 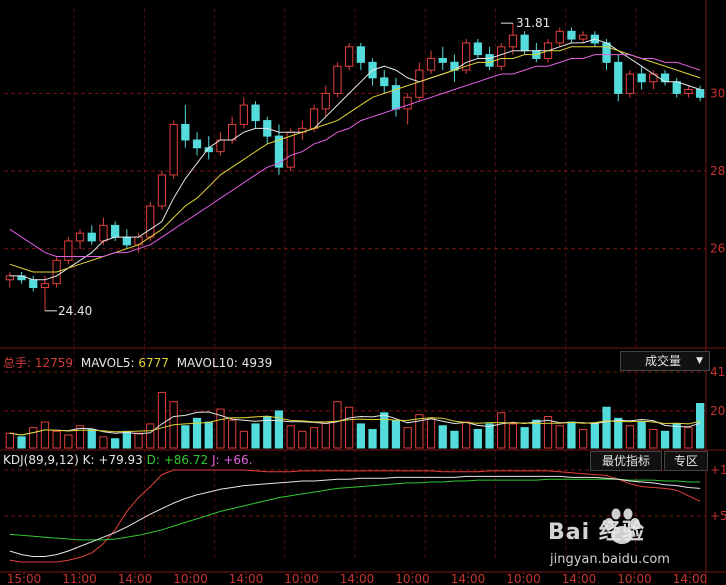 What do you see at coordinates (153, 363) in the screenshot?
I see `mavol5-value: 6777` at bounding box center [153, 363].